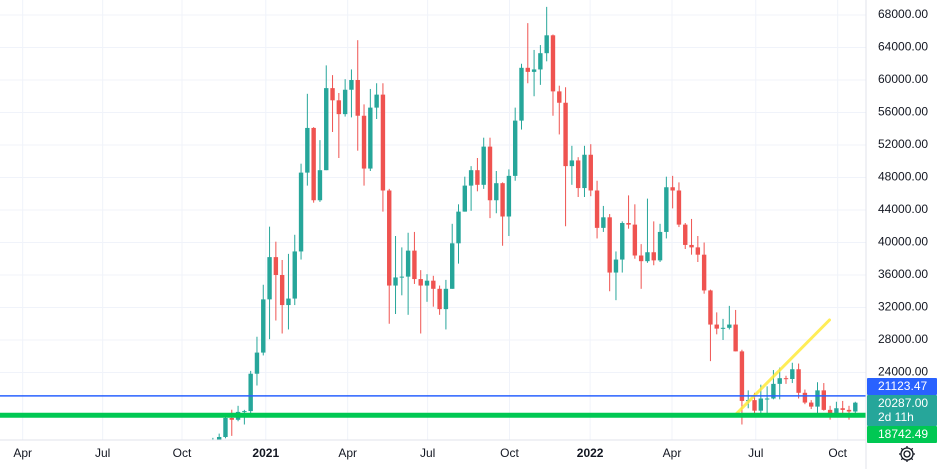 The image size is (948, 474). Describe the element at coordinates (903, 372) in the screenshot. I see `y-tick-label: 24000.00` at that location.